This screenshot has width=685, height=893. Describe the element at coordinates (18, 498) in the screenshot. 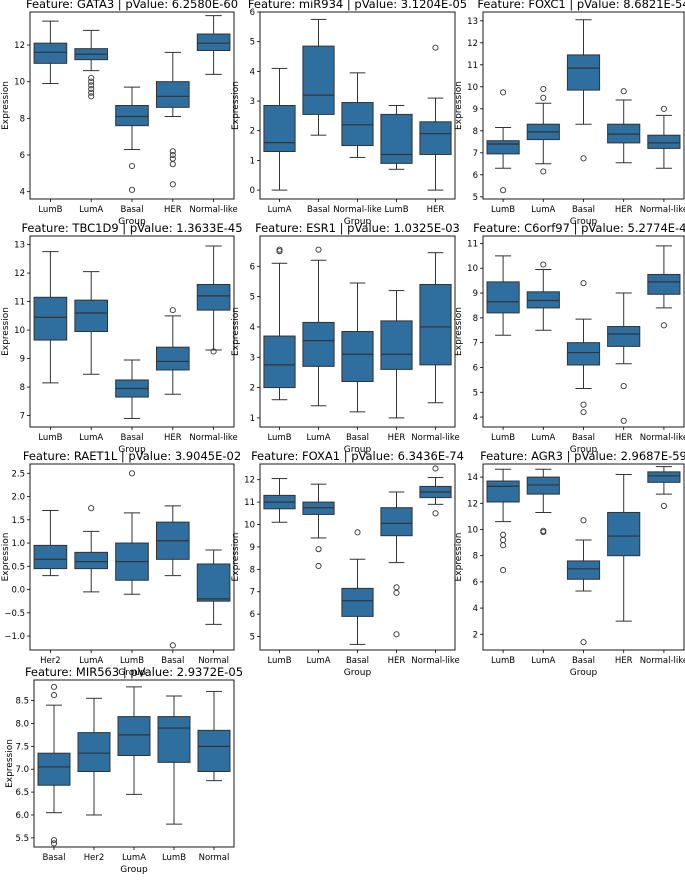

I see `y-tick-label: 2.0` at that location.